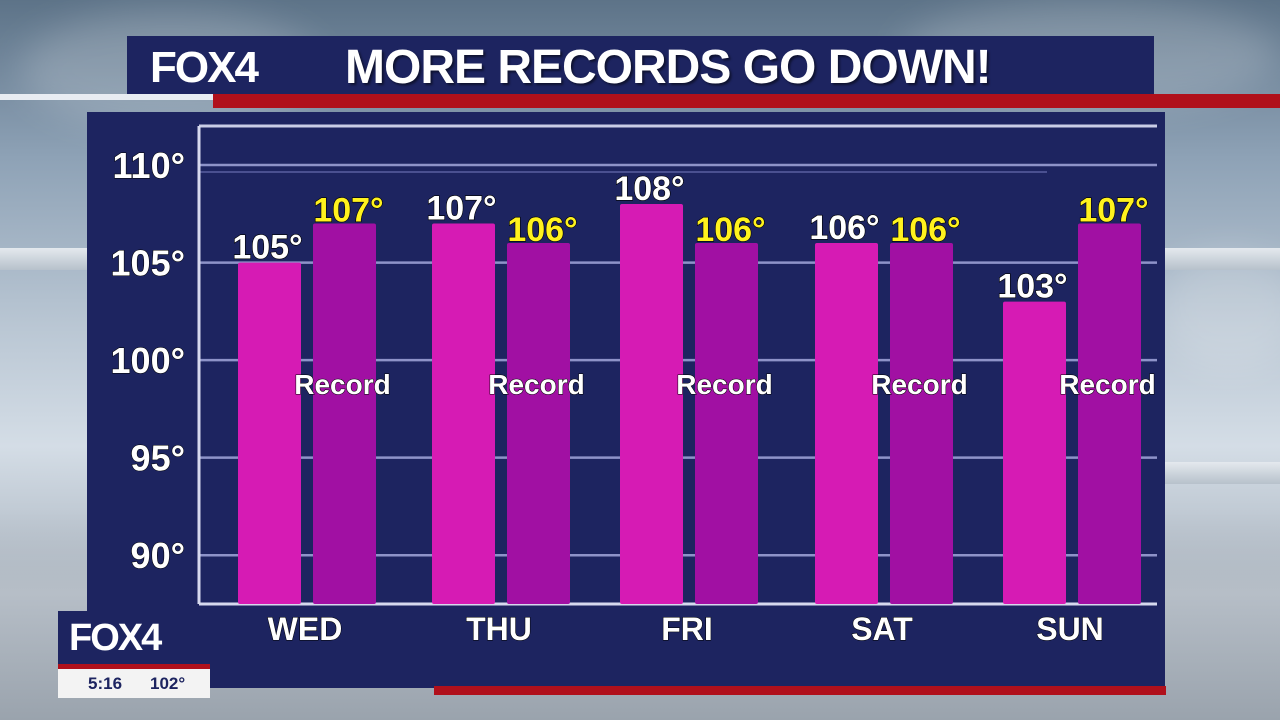 The width and height of the screenshot is (1280, 720). Describe the element at coordinates (1222, 259) in the screenshot. I see `studio-rail-right` at that location.